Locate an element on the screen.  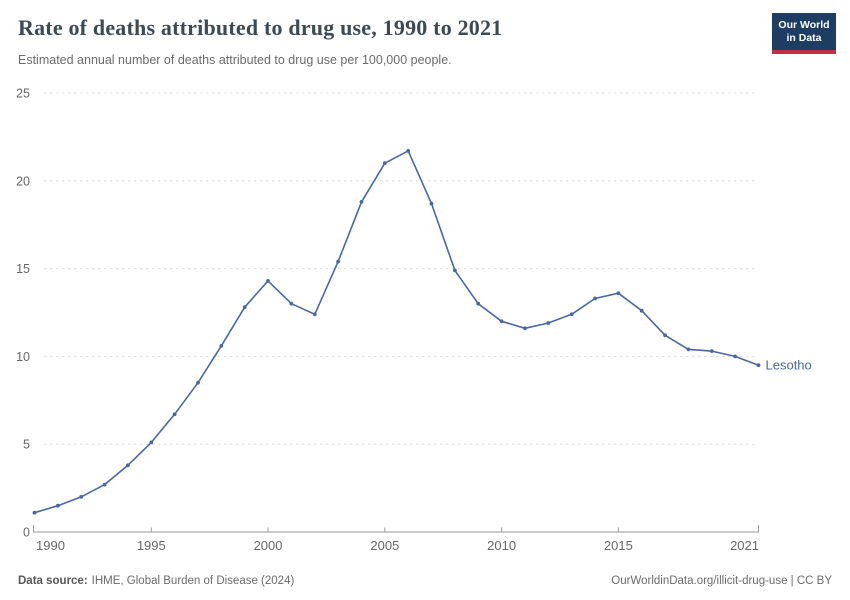
y-axis-tick-label: 15 is located at coordinates (23, 269).